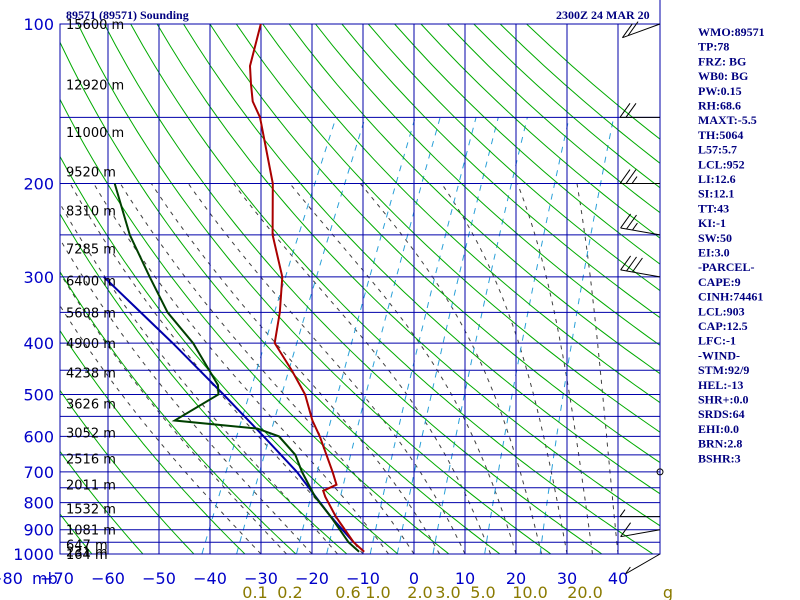 The height and width of the screenshot is (600, 800). I want to click on stability-index-line: LCL:952, so click(721, 164).